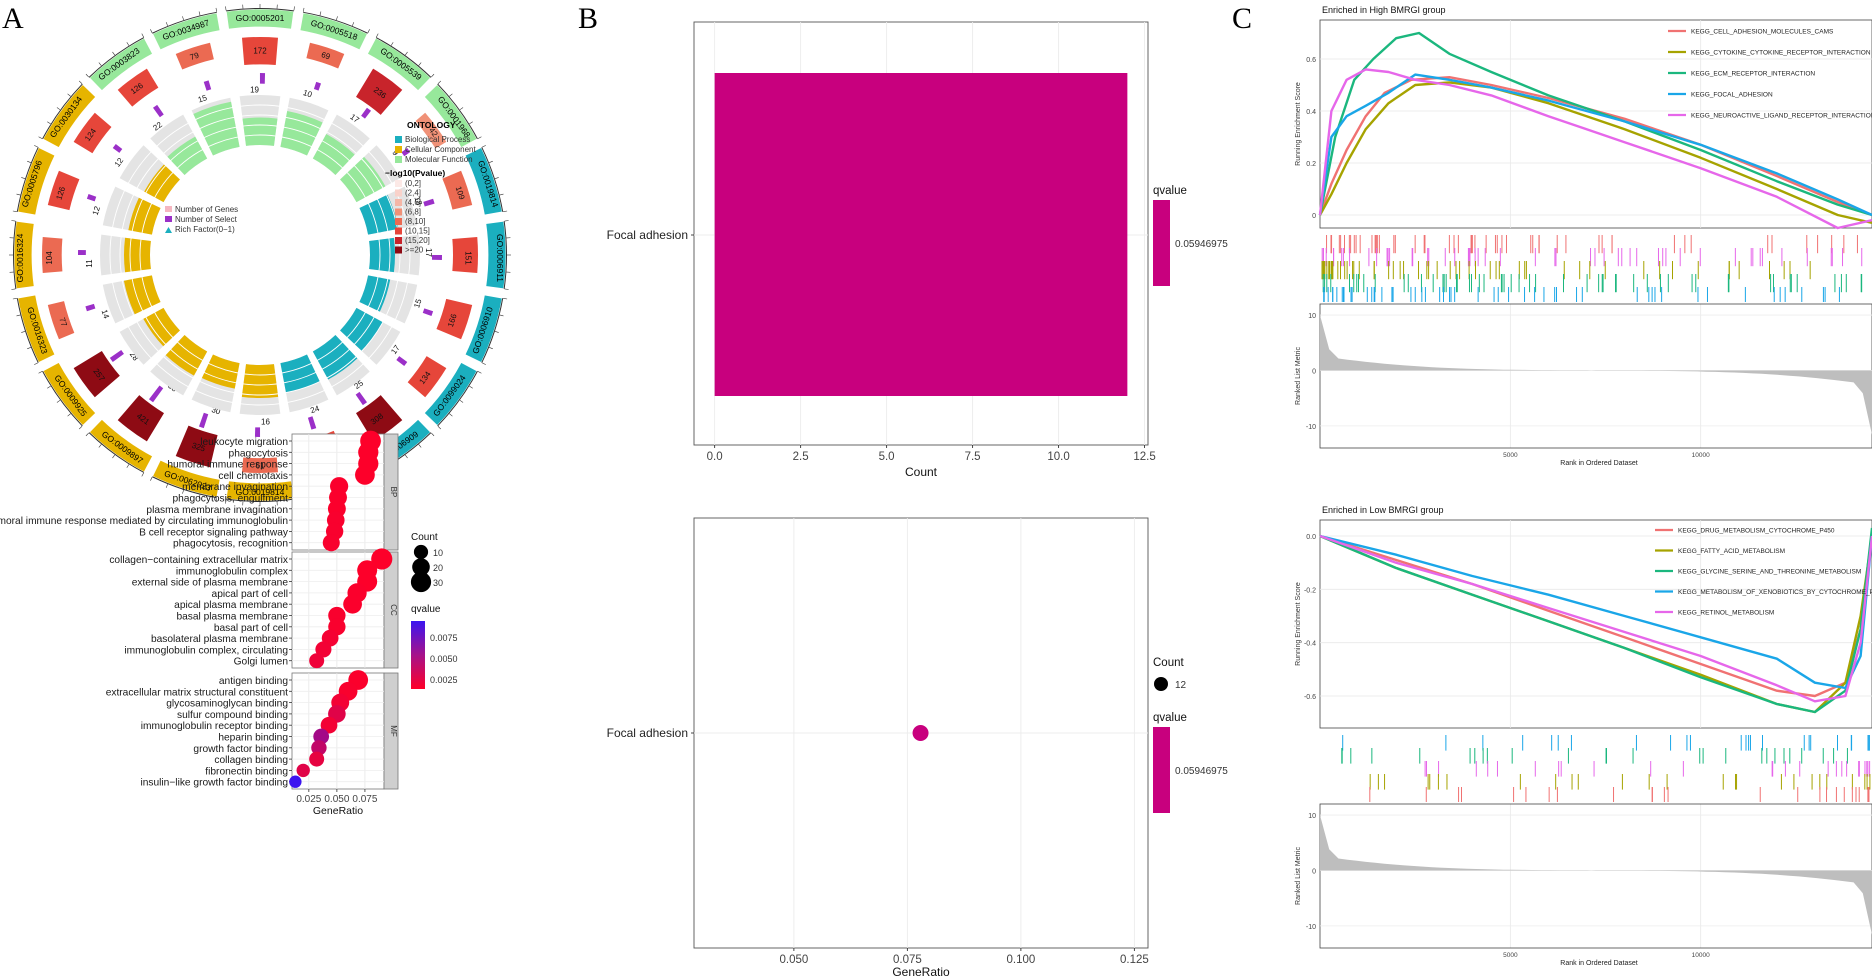 The height and width of the screenshot is (976, 1872). What do you see at coordinates (393, 610) in the screenshot?
I see `facet-strip-label: CC` at bounding box center [393, 610].